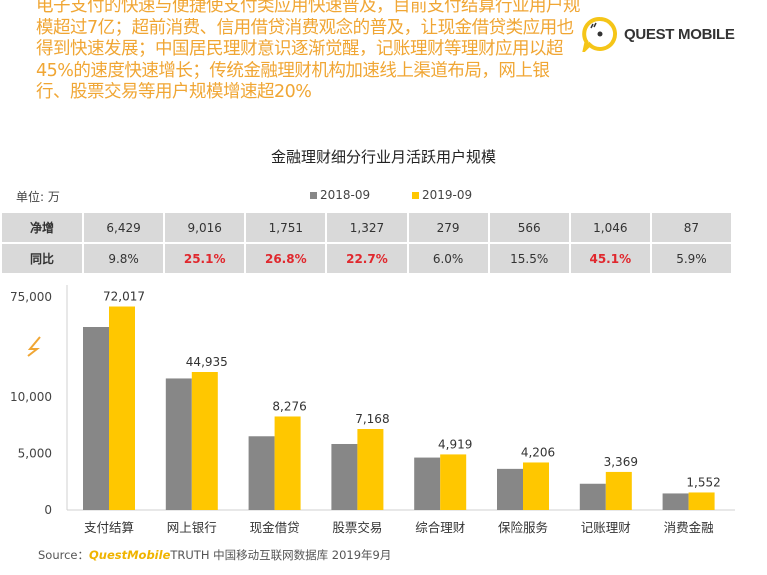 This screenshot has width=767, height=575. Describe the element at coordinates (610, 258) in the screenshot. I see `table-cell: 45.1%` at that location.